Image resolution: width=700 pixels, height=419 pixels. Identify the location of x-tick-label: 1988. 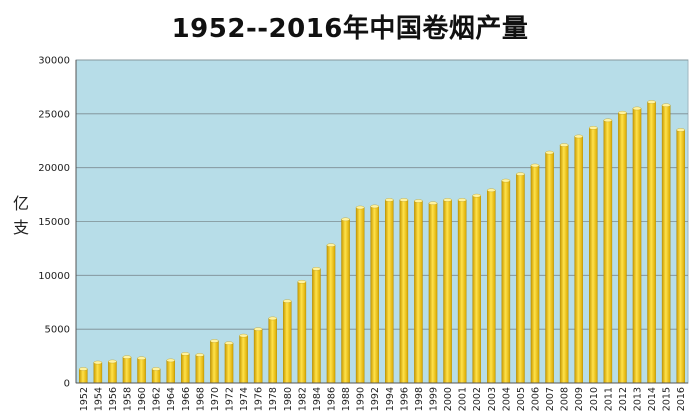
(346, 399).